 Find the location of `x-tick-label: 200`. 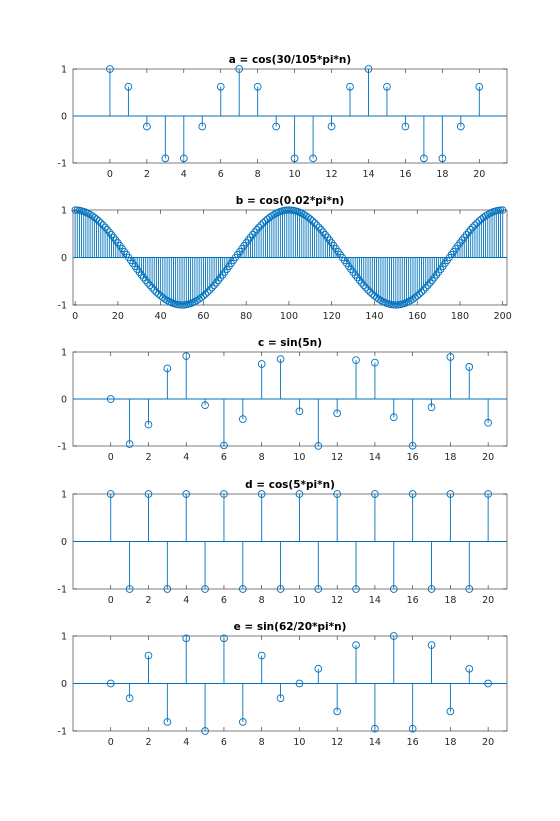

x-tick-label: 200 is located at coordinates (503, 316).